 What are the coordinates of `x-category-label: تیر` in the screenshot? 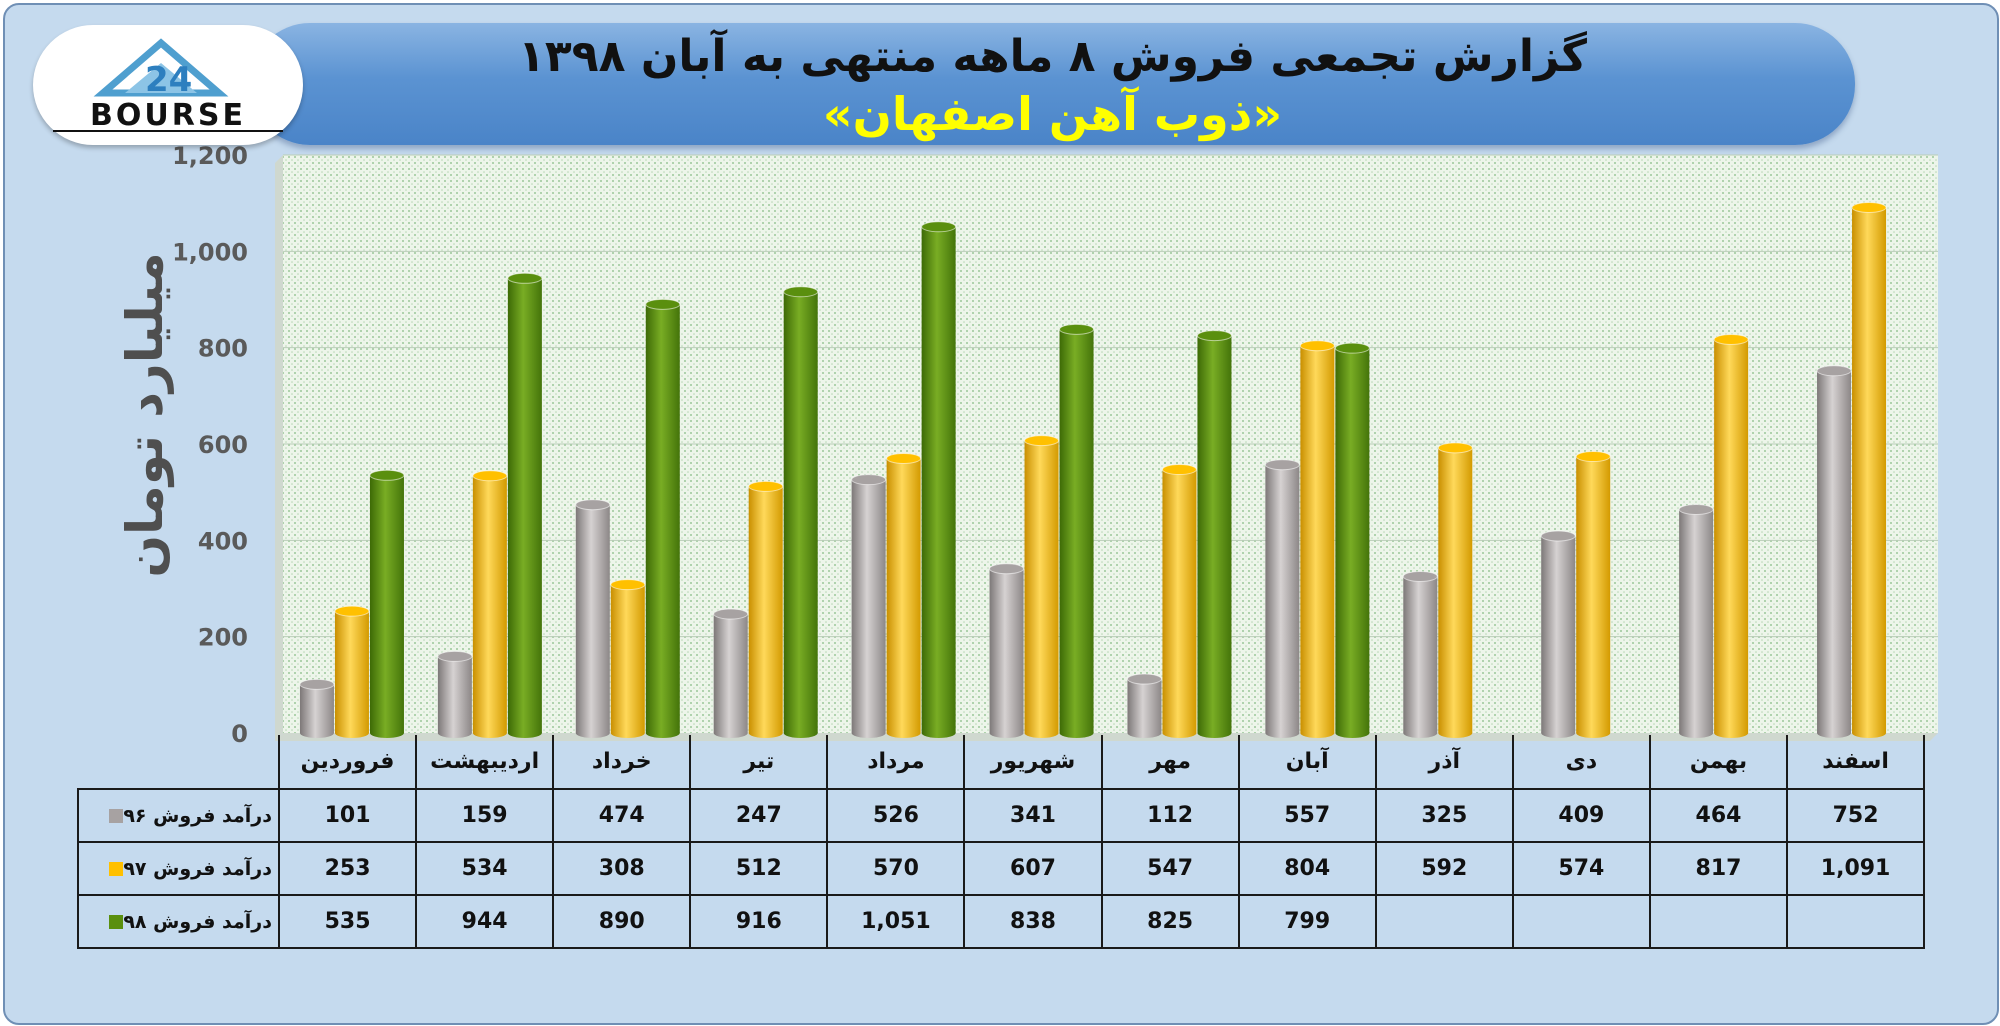 It's located at (759, 762).